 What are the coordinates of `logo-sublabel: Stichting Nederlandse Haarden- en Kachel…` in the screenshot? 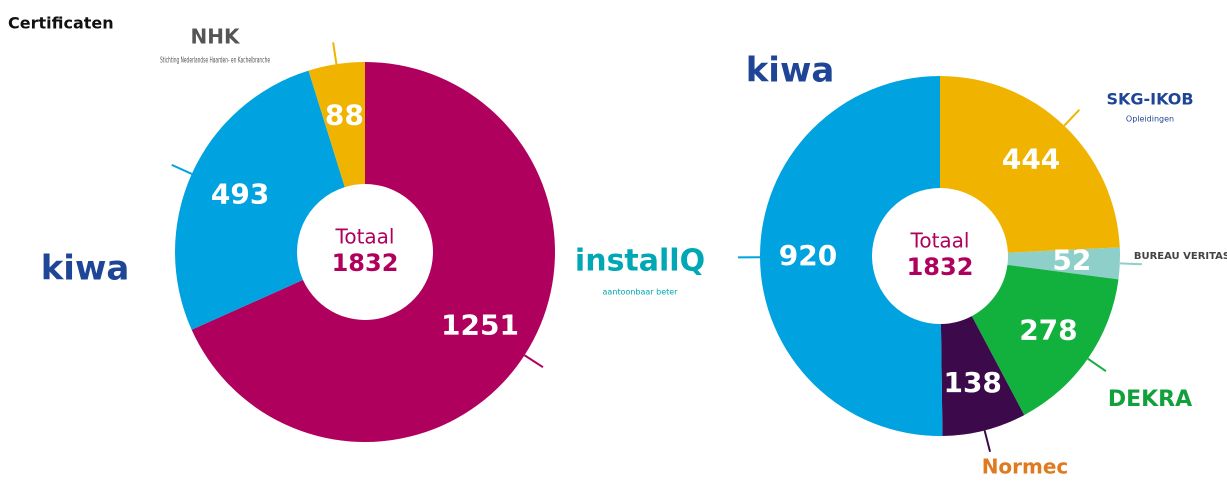 It's located at (215, 60).